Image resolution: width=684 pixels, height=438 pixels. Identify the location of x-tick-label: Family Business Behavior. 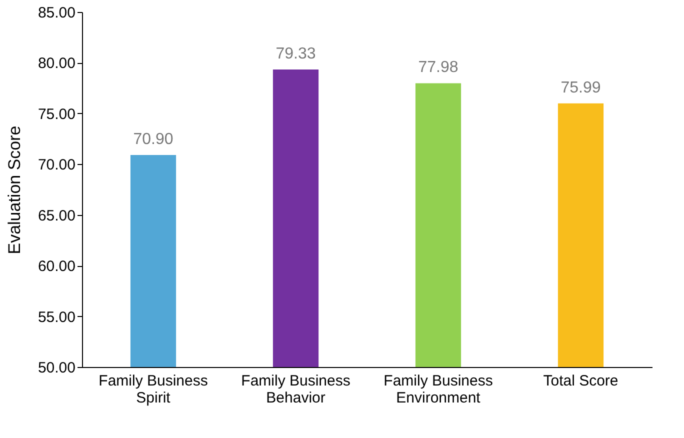
(295, 389).